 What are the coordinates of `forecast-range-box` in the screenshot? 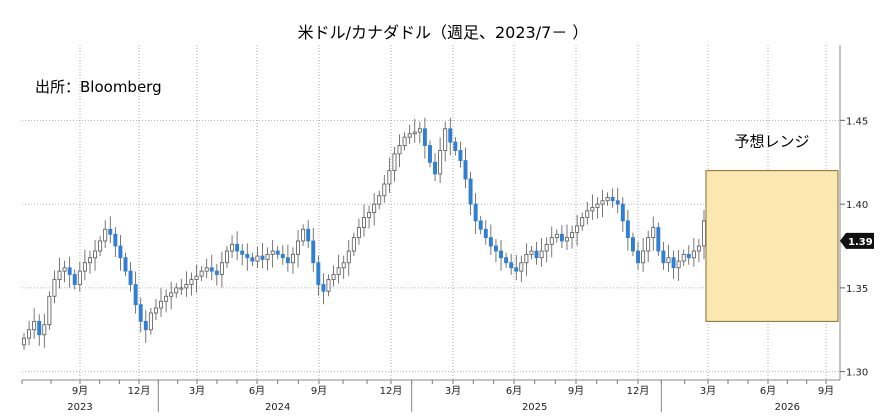 It's located at (772, 246).